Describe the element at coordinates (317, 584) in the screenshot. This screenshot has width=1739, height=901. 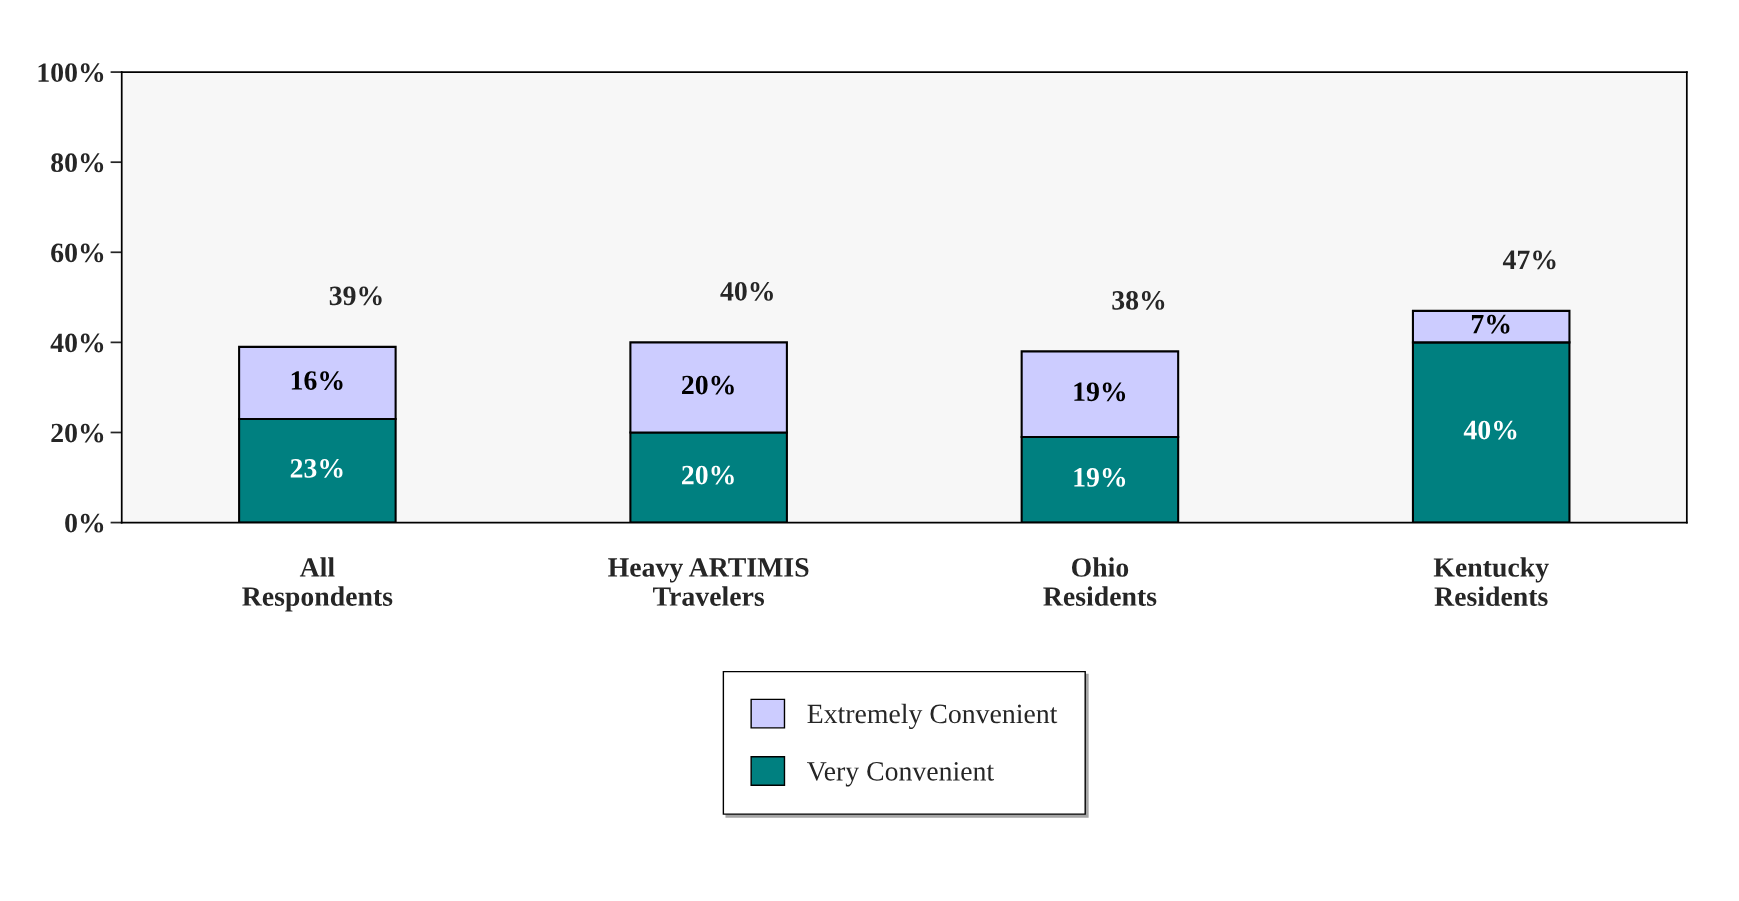
I see `x-tick-label: All Respondents` at that location.